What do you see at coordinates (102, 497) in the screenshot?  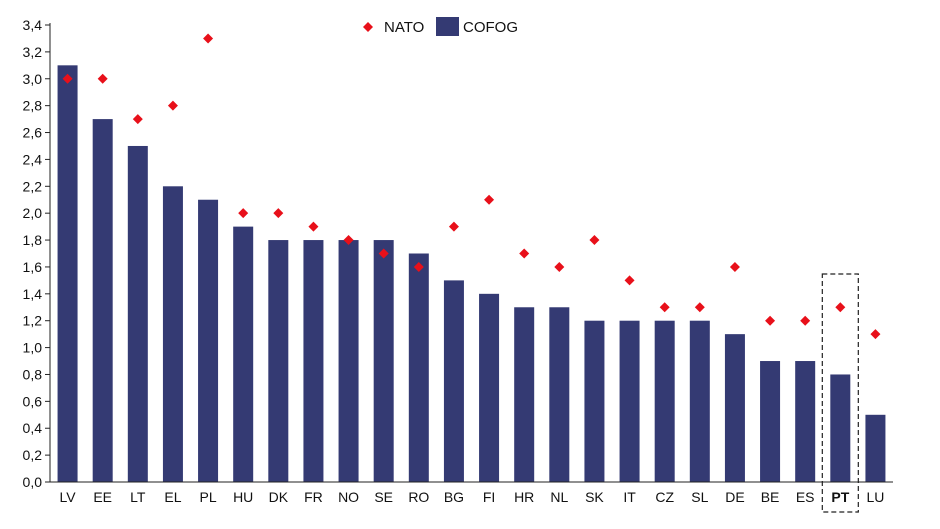 I see `x-tick-label-ee: EE` at bounding box center [102, 497].